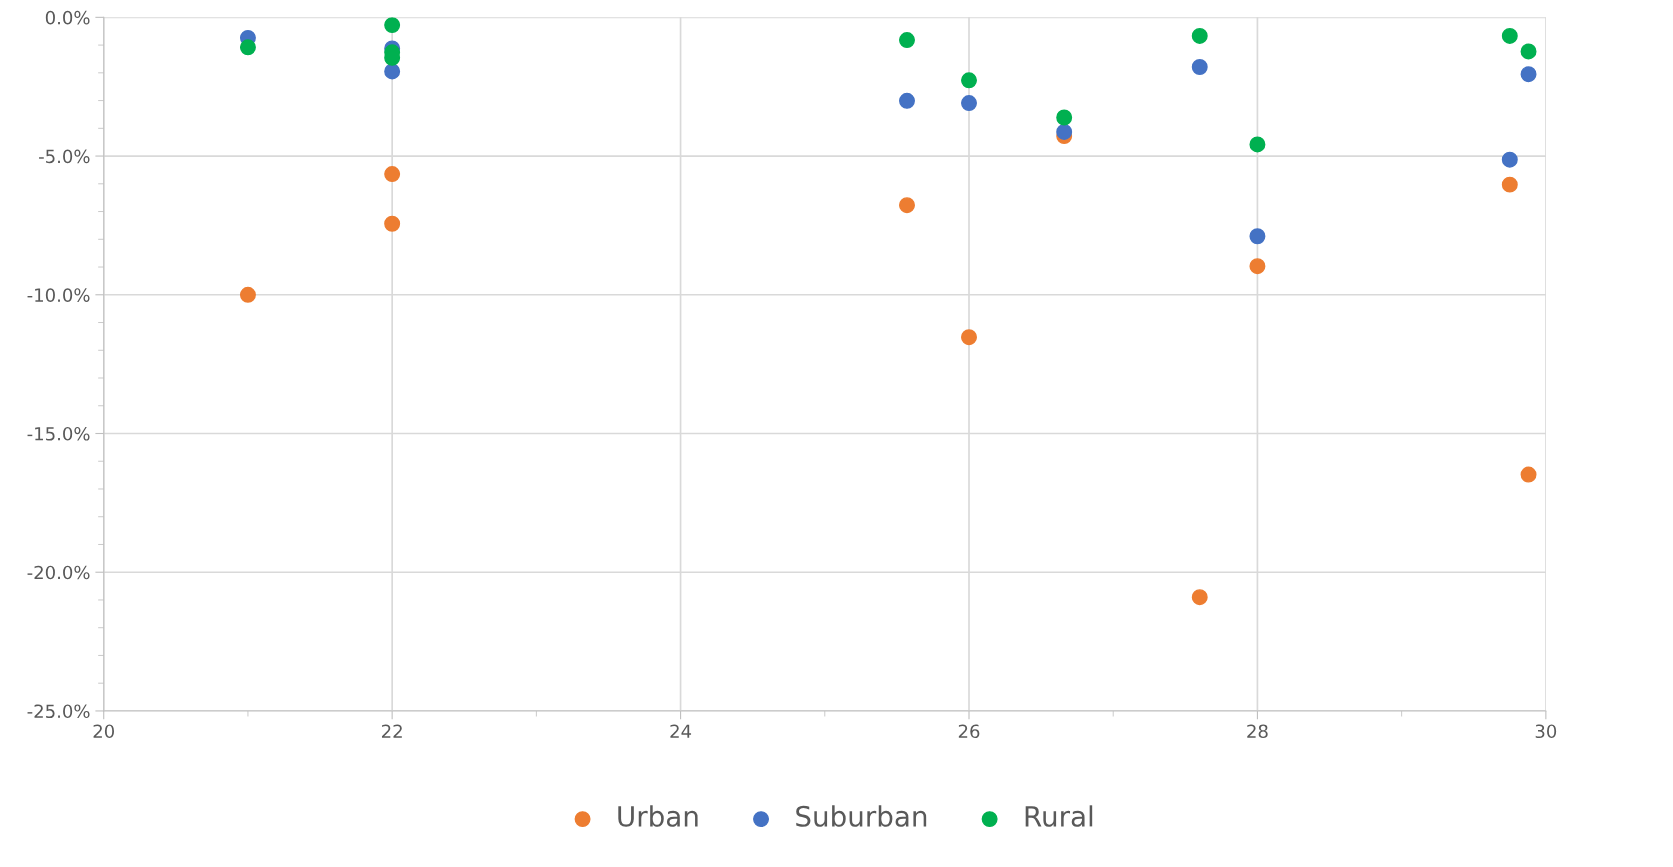  What do you see at coordinates (1059, 816) in the screenshot?
I see `legend-label: Rural` at bounding box center [1059, 816].